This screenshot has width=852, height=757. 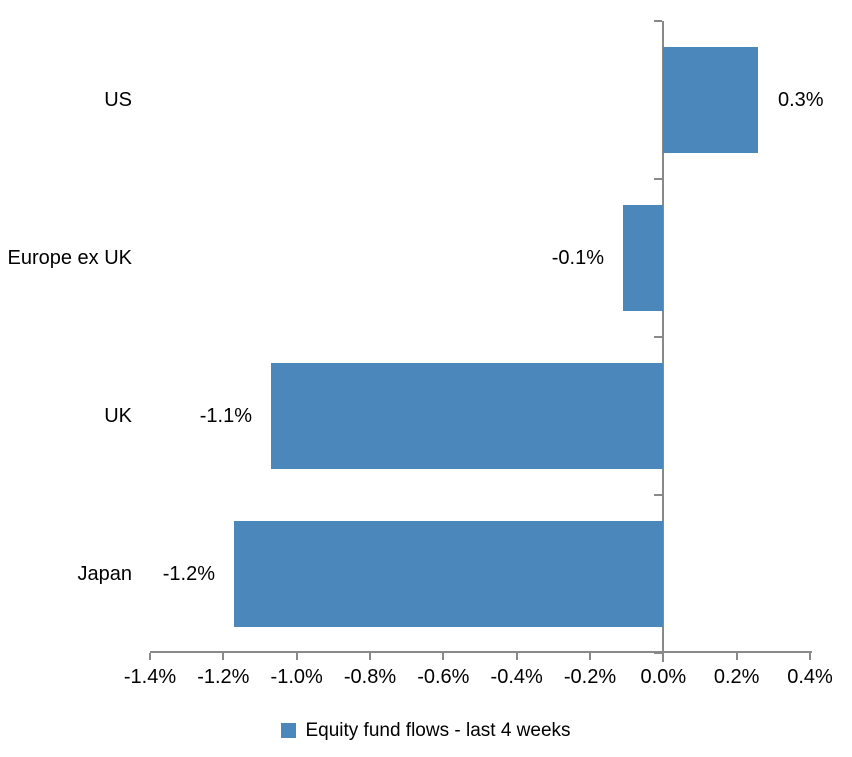 I want to click on legend-label: Equity fund flows - last 4 weeks, so click(x=438, y=730).